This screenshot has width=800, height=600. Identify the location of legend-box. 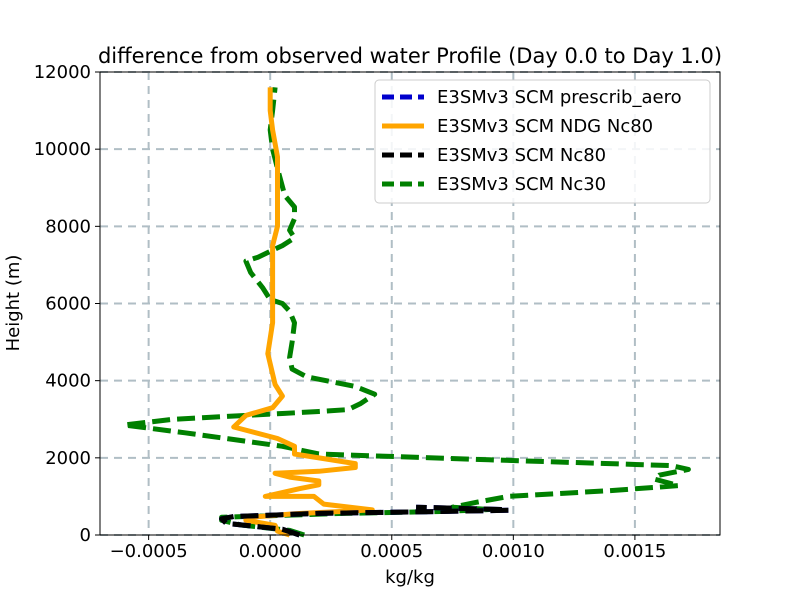
(542, 141).